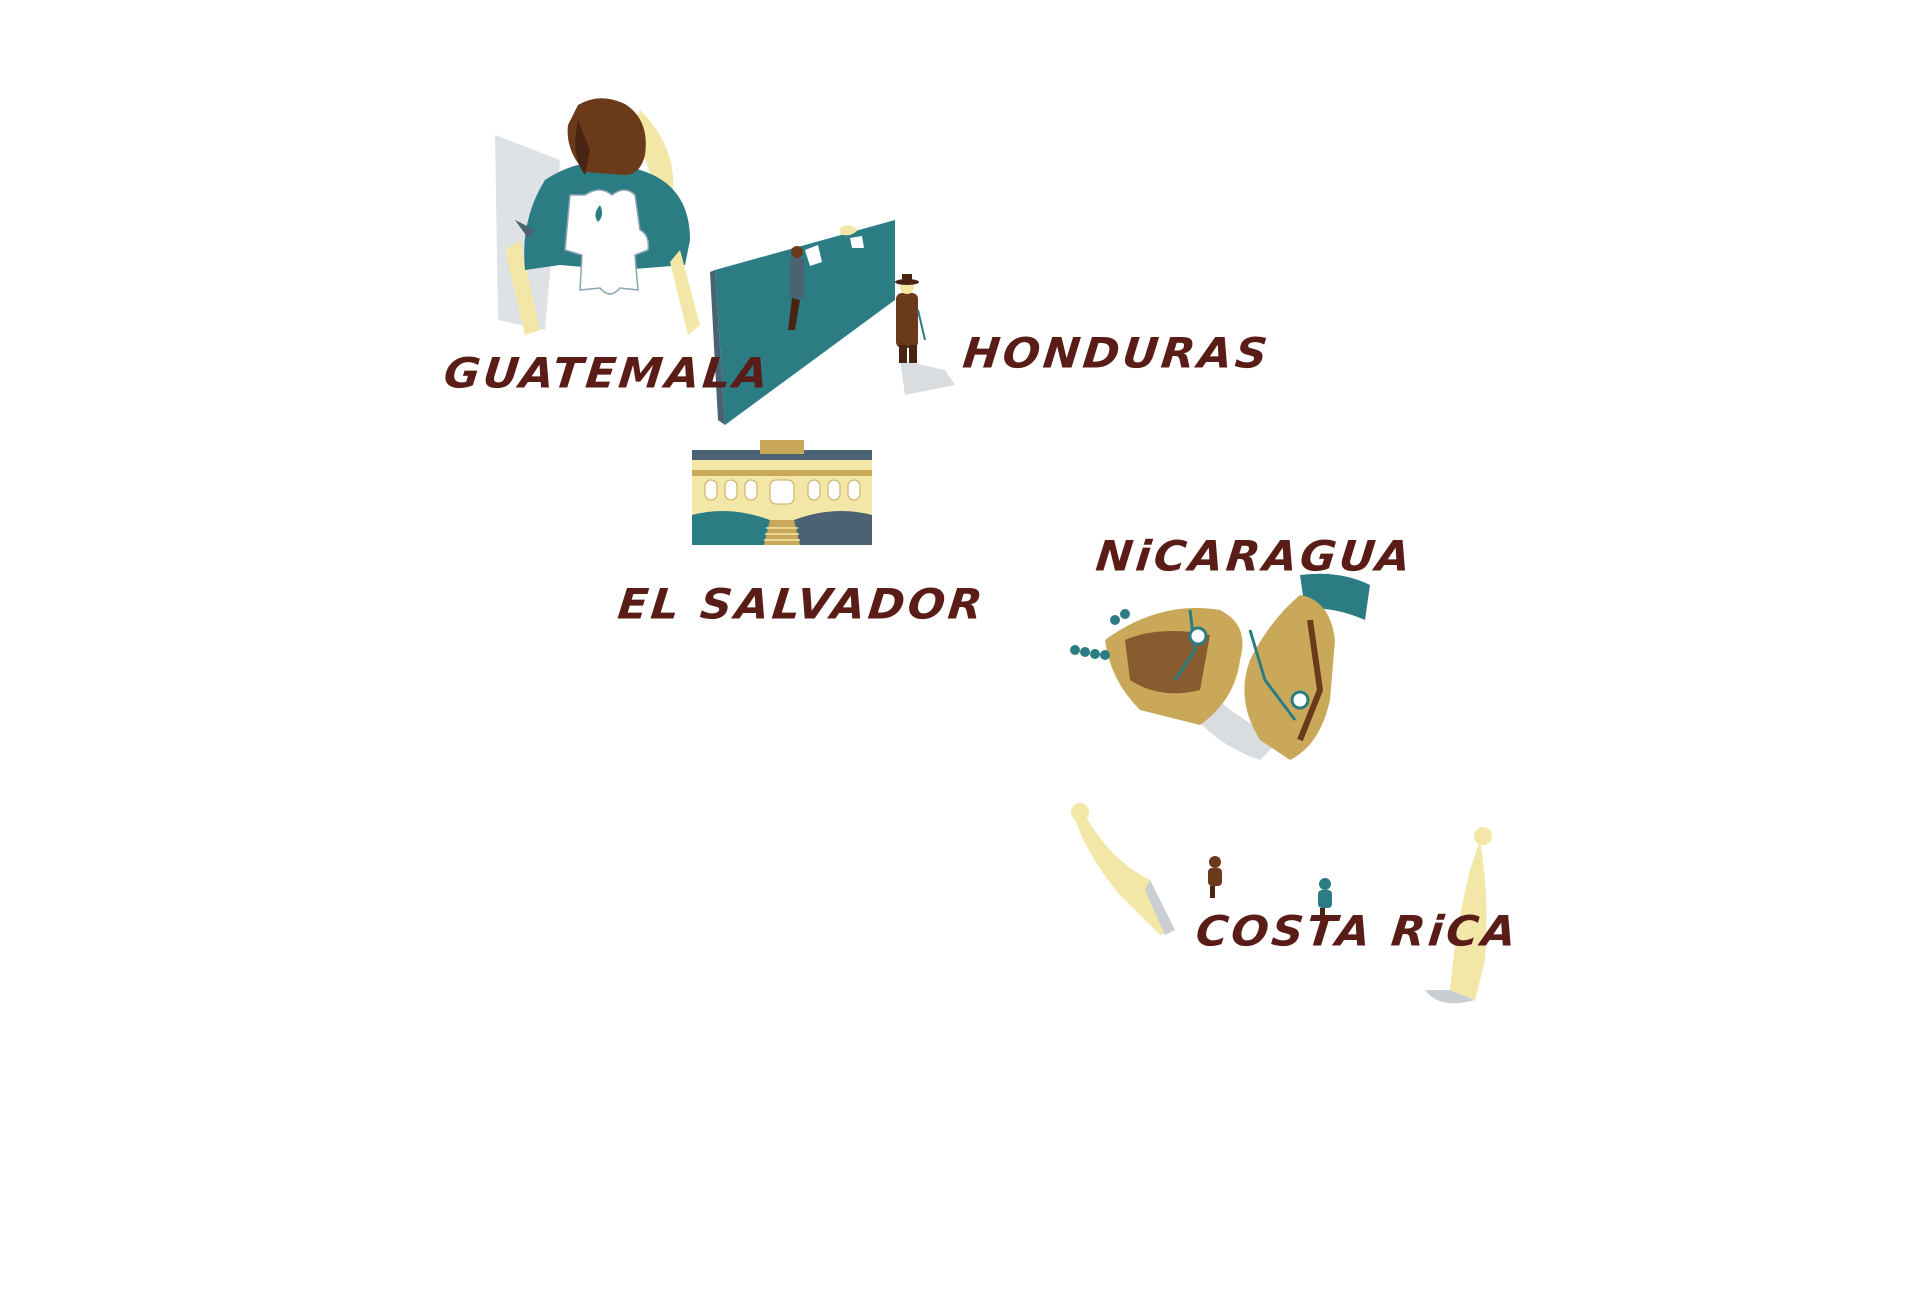  What do you see at coordinates (1116, 353) in the screenshot?
I see `country-label-honduras: HONDURAS` at bounding box center [1116, 353].